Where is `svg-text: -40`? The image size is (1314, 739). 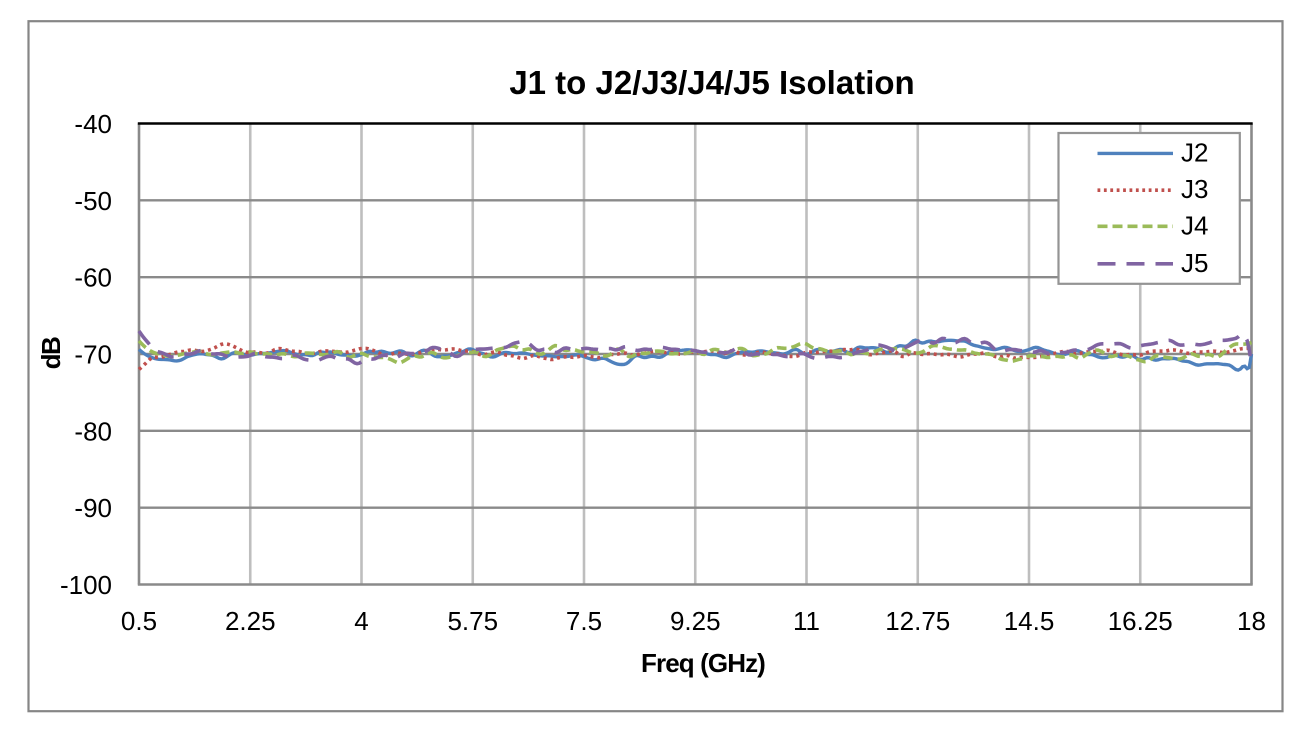 svg-text: -40 is located at coordinates (93, 124).